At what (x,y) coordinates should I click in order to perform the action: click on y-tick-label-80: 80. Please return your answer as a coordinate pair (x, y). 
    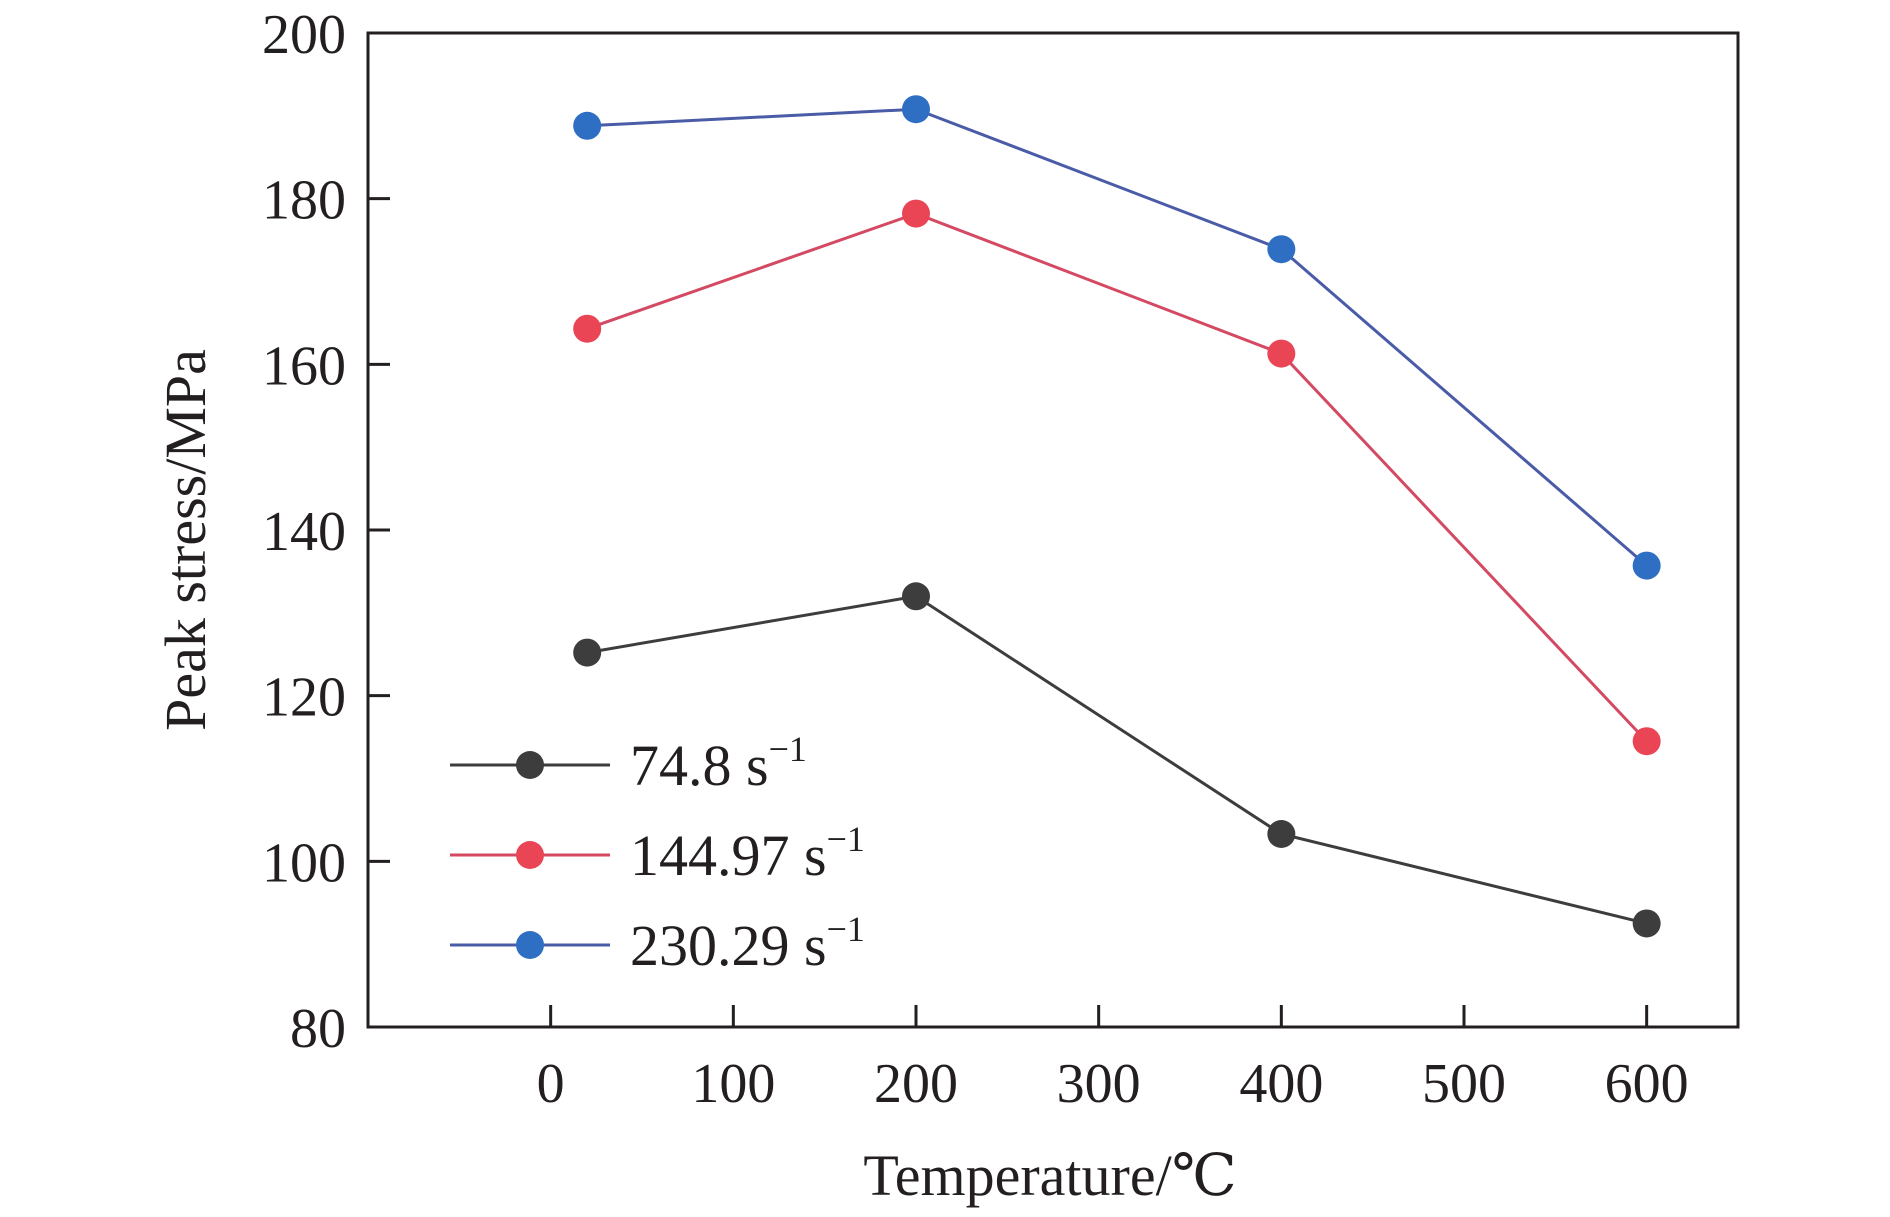
    Looking at the image, I should click on (318, 1029).